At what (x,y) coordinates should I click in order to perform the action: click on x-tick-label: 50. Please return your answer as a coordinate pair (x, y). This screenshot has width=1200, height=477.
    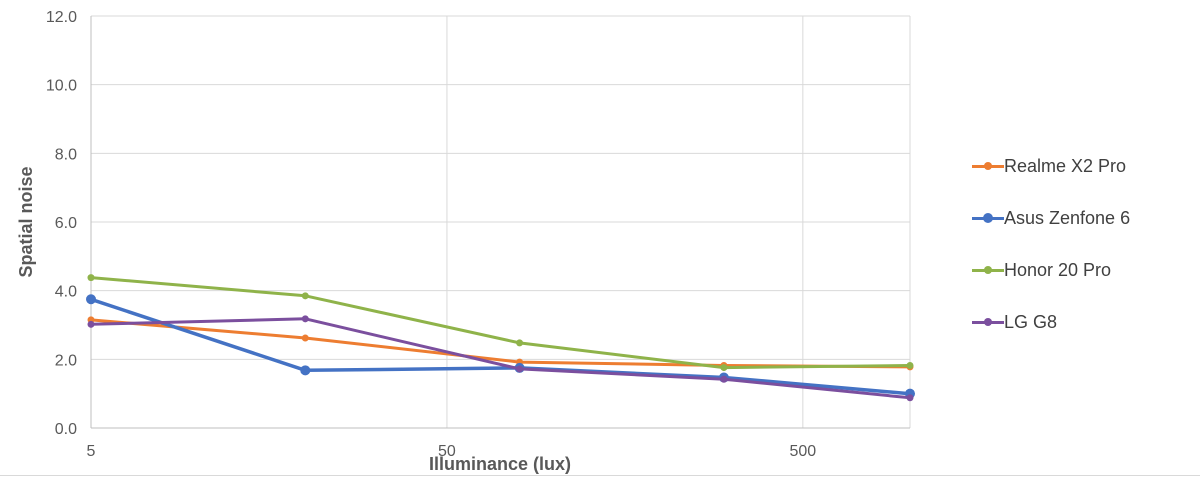
    Looking at the image, I should click on (447, 451).